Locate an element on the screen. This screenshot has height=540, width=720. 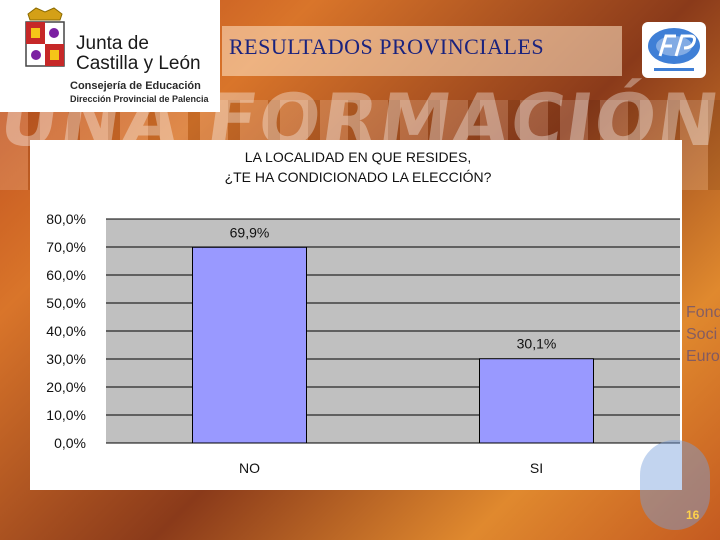
x-tick-label: NO is located at coordinates (249, 468).